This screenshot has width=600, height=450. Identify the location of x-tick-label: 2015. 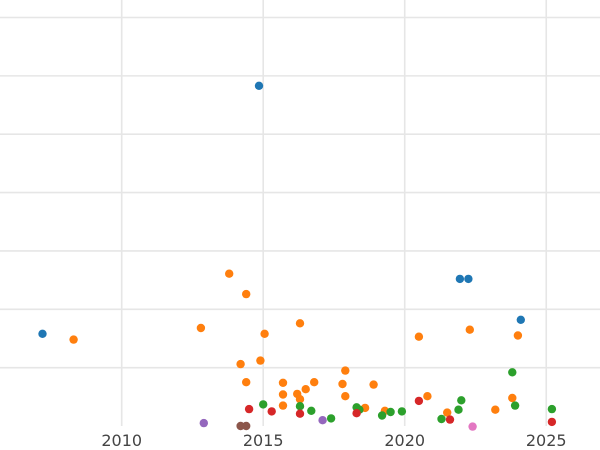
(263, 440).